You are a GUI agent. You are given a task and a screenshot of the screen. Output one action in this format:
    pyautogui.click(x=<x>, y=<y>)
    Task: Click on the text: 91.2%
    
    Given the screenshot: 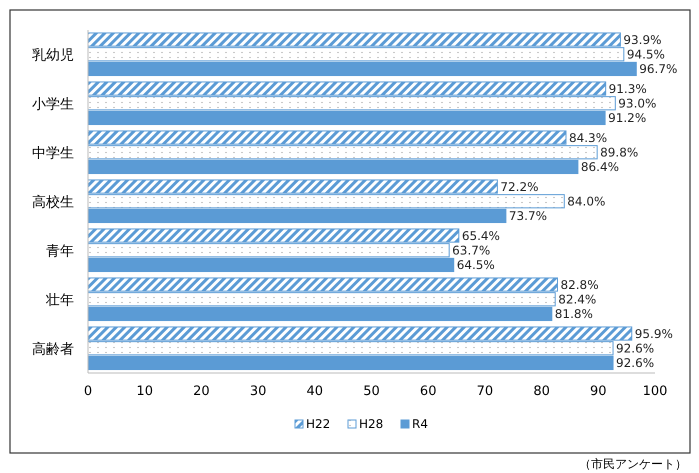 What is the action you would take?
    pyautogui.click(x=627, y=118)
    